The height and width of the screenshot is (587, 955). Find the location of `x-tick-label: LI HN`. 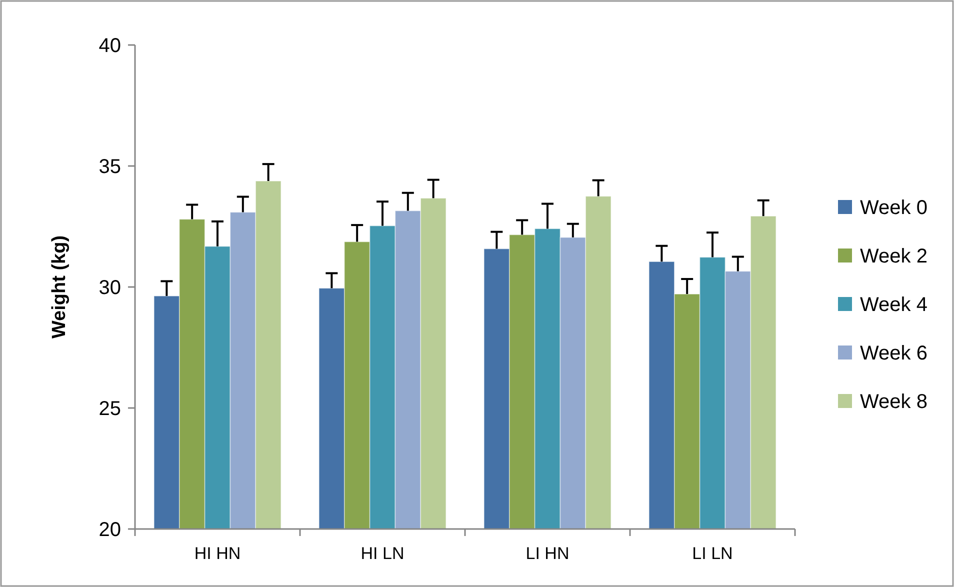

x-tick-label: LI HN is located at coordinates (548, 553).